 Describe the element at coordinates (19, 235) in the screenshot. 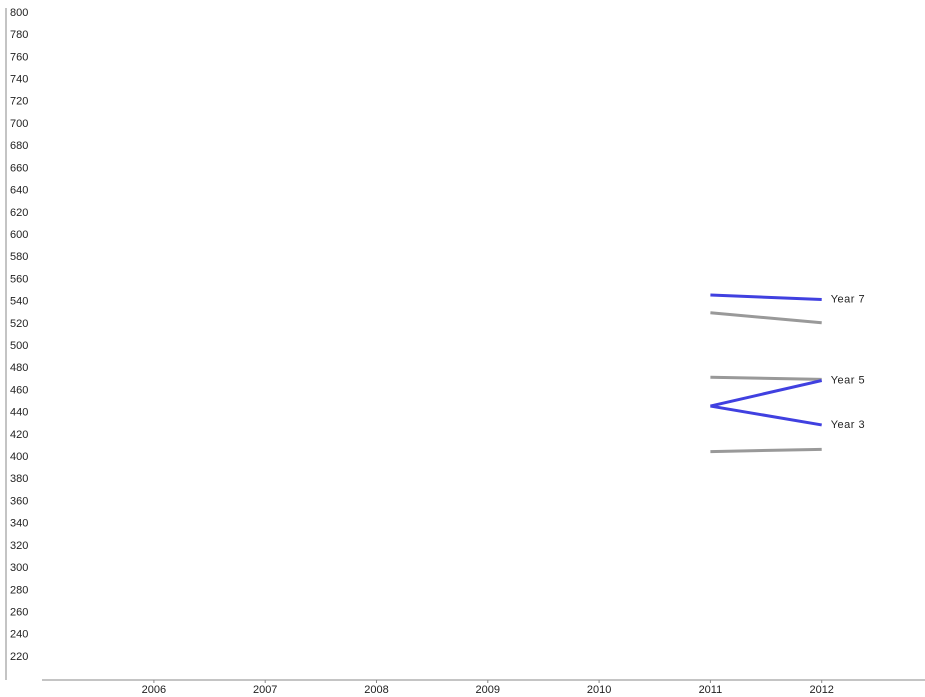

I see `y-tick-label: 600` at that location.